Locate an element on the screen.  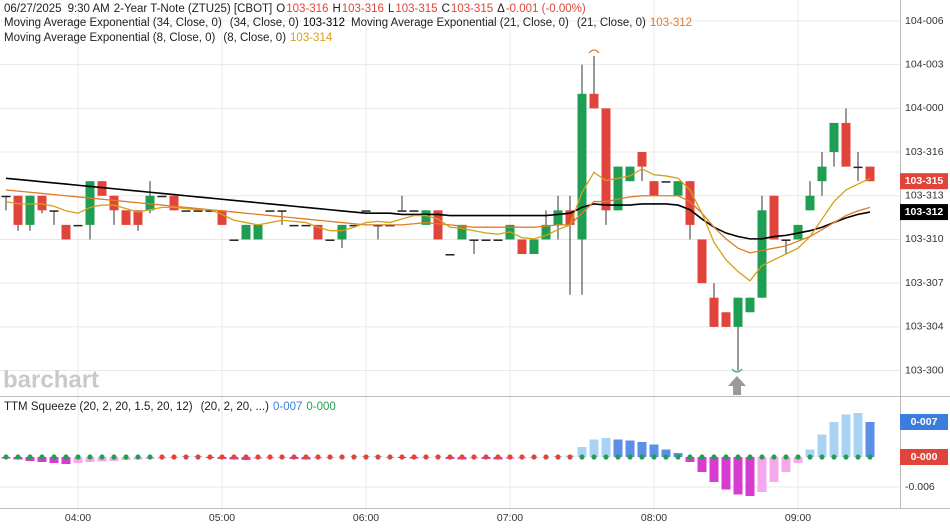
y-tick-label: 103-316 is located at coordinates (924, 152).